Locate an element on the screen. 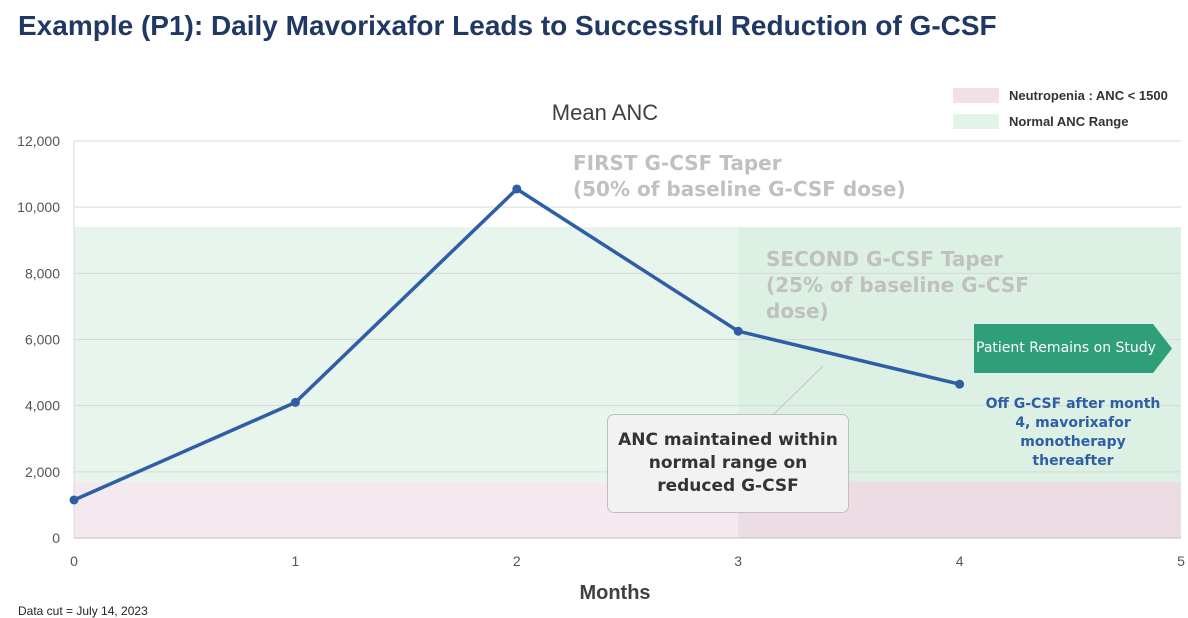 The height and width of the screenshot is (618, 1188). x-tick-label: 4 is located at coordinates (960, 561).